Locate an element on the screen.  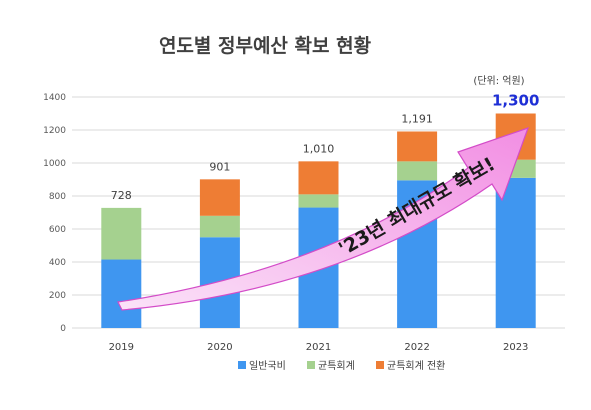
legend-label: 일반국비 is located at coordinates (267, 366).